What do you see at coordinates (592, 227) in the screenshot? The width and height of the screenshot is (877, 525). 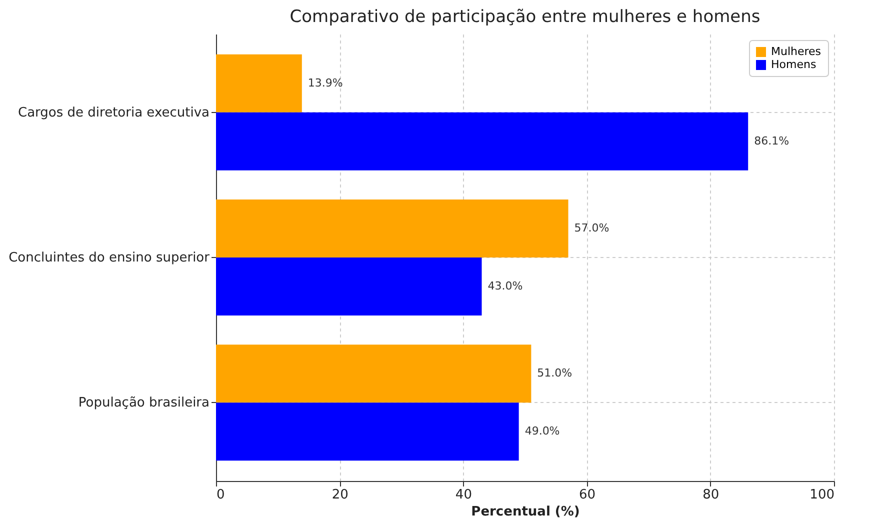 I see `data-label: 57.0%` at bounding box center [592, 227].